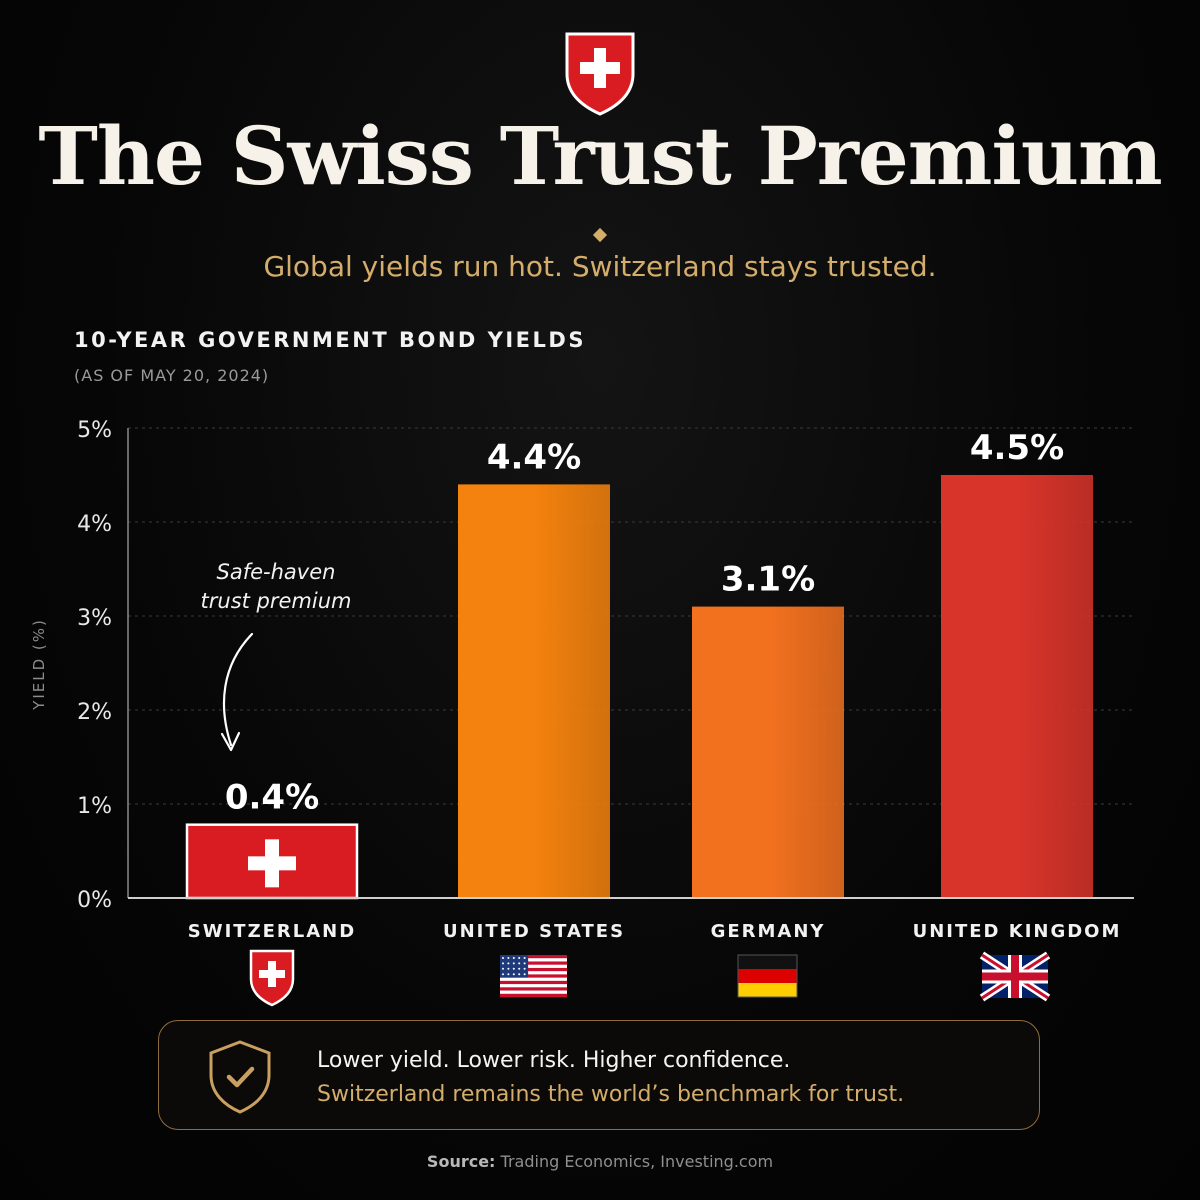 This screenshot has width=1200, height=1200. Describe the element at coordinates (94, 618) in the screenshot. I see `y-tick-label: 3%` at that location.